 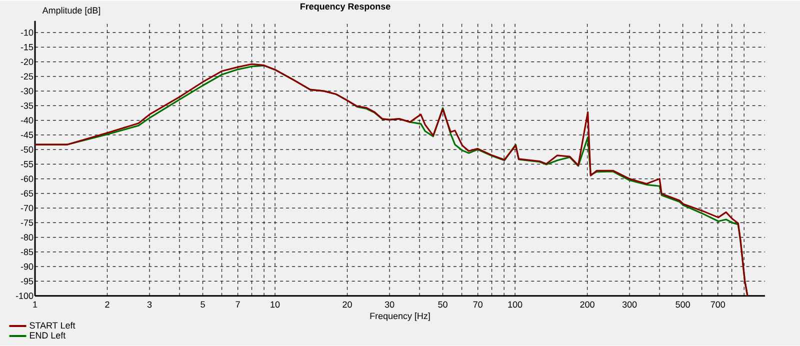 I want to click on y-tick-label: -95, so click(x=27, y=281).